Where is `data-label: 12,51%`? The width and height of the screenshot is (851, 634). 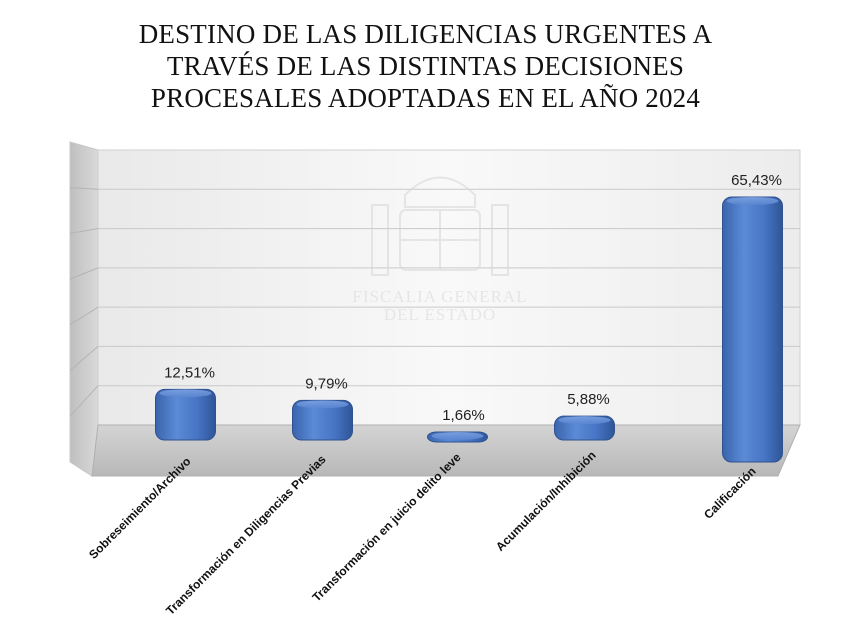 data-label: 12,51% is located at coordinates (189, 372).